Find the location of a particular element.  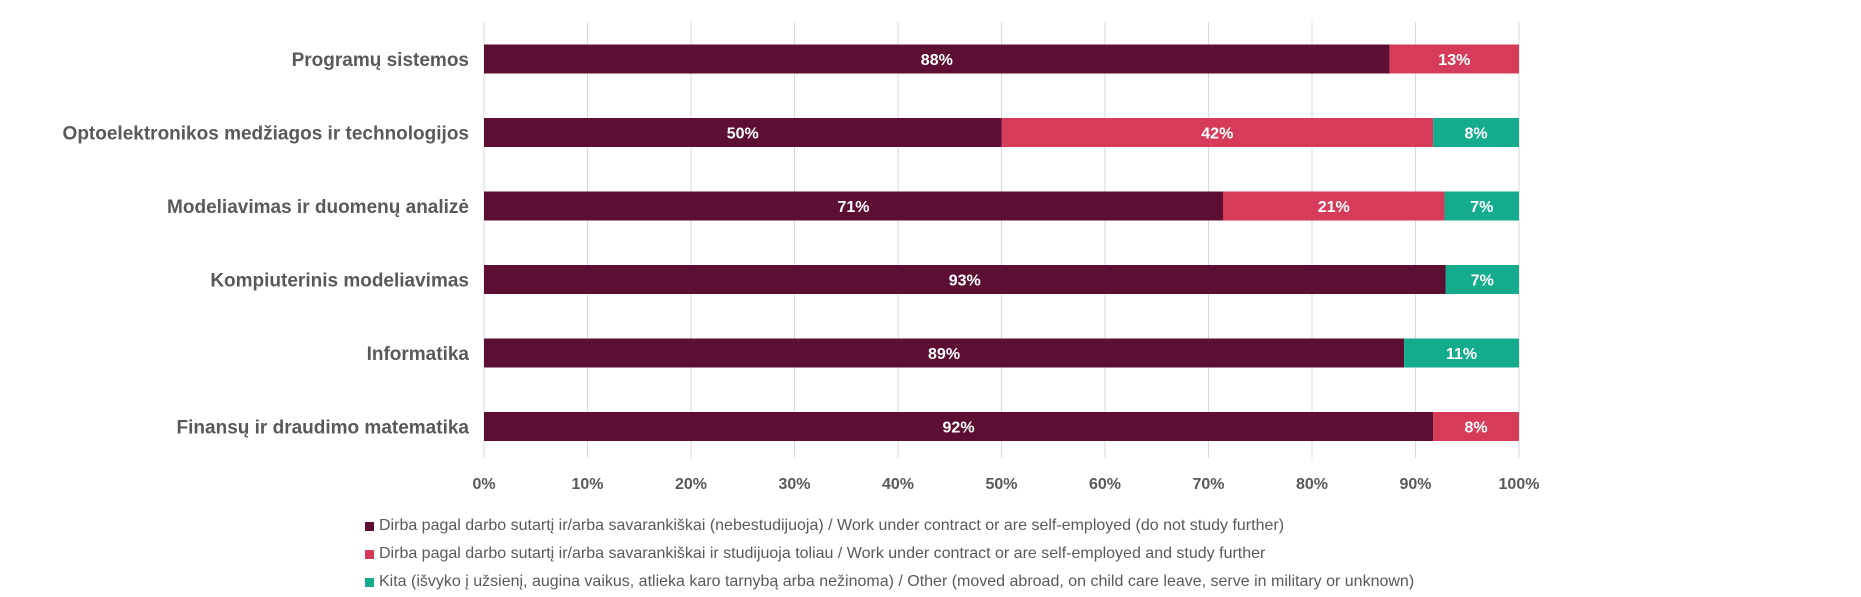

data-label: 11% is located at coordinates (1461, 354).